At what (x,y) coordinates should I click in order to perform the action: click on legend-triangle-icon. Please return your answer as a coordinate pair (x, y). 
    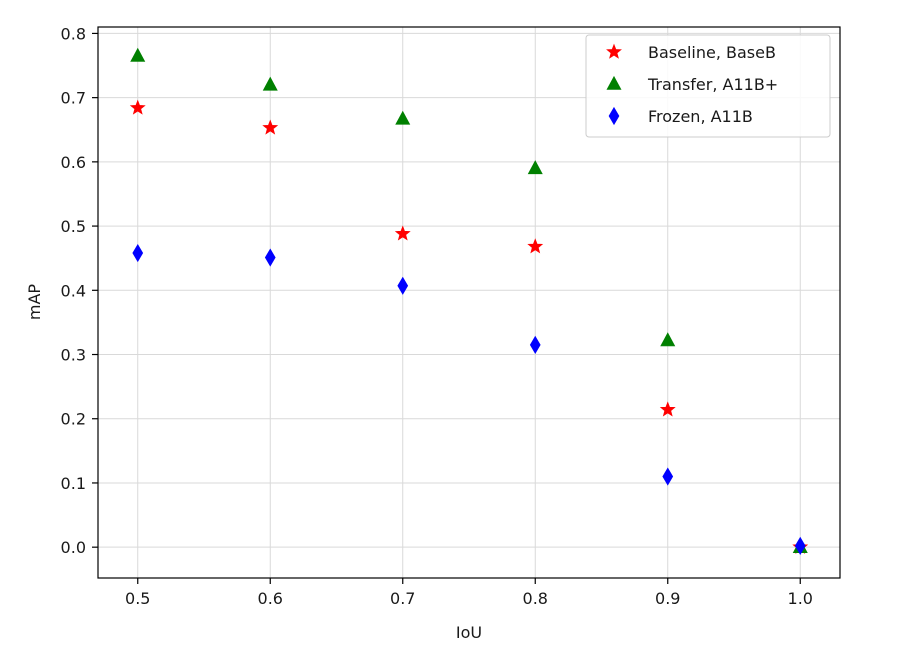
    Looking at the image, I should click on (614, 82).